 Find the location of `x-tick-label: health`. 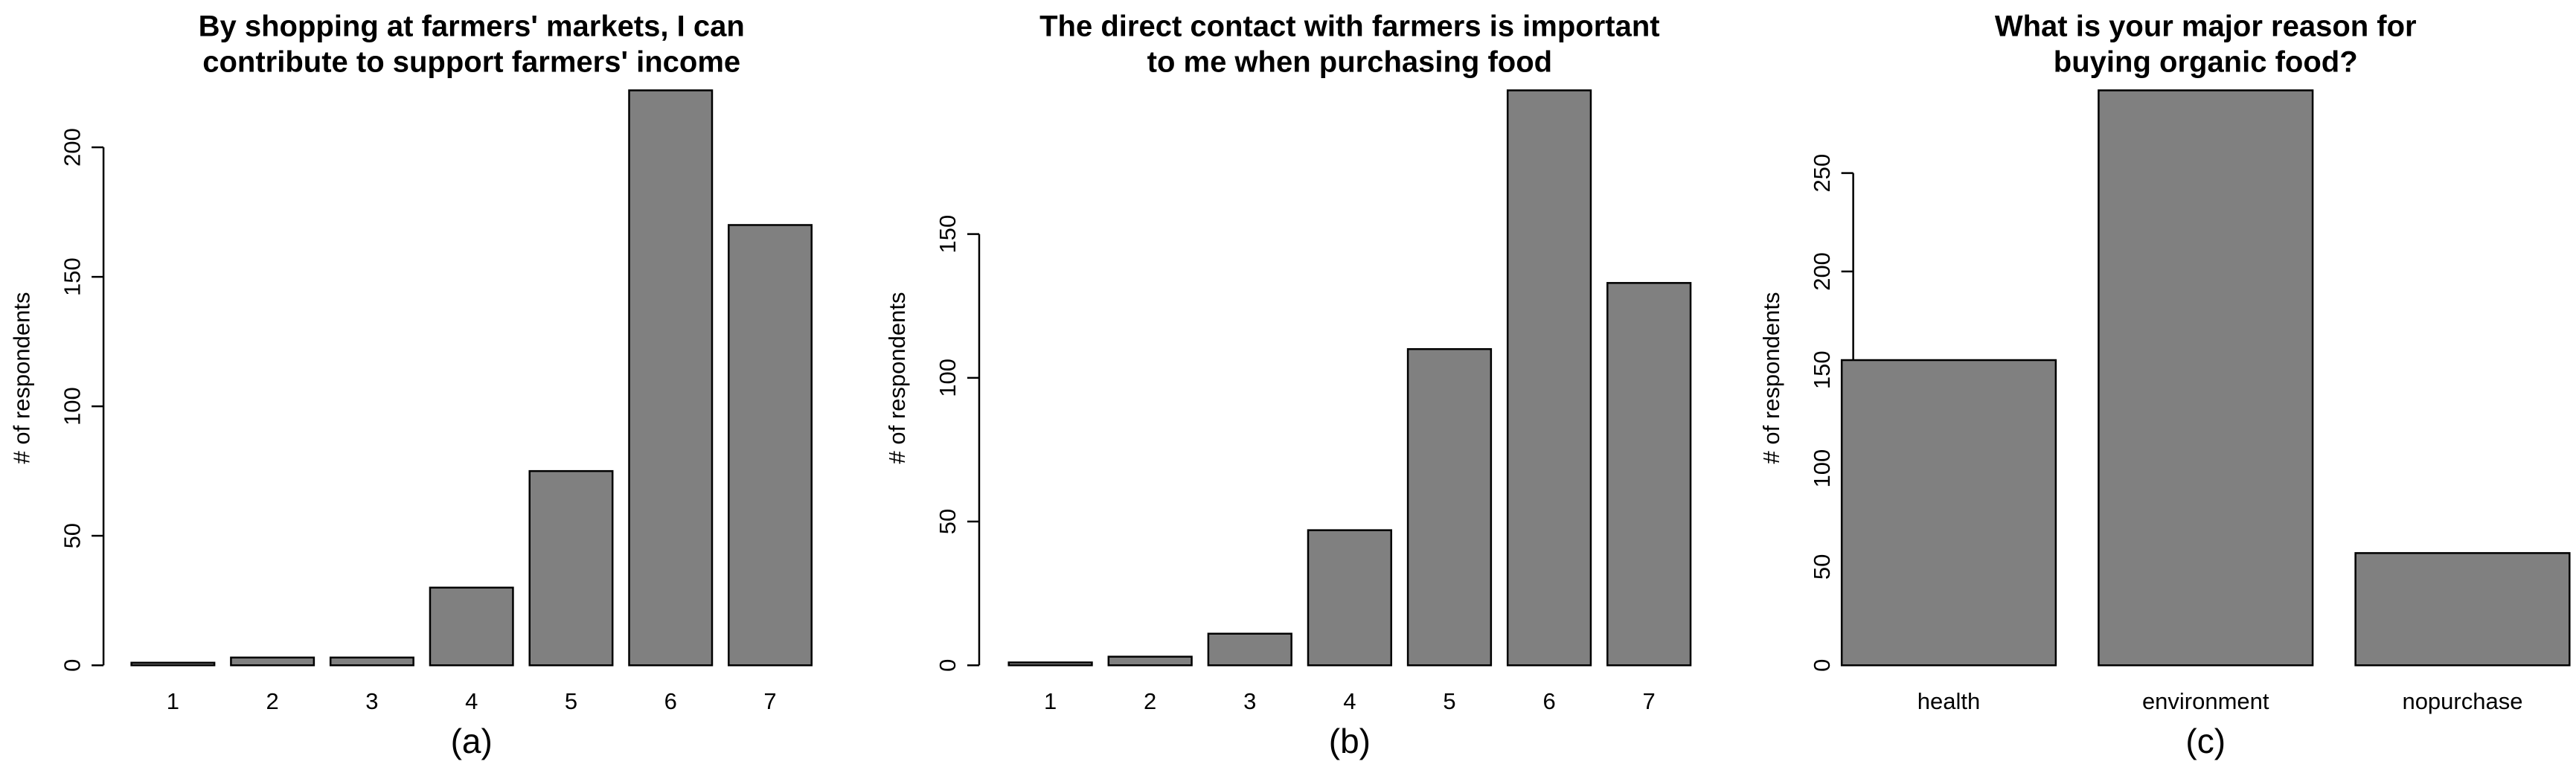

x-tick-label: health is located at coordinates (1948, 701).